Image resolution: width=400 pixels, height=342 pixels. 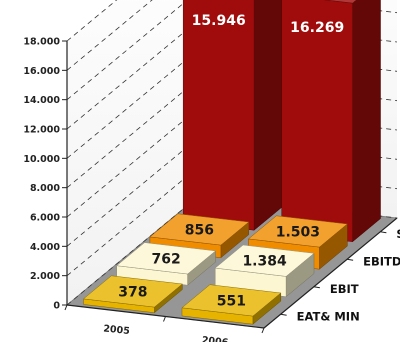 What do you see at coordinates (328, 316) in the screenshot?
I see `series-label: EAT& MIN` at bounding box center [328, 316].